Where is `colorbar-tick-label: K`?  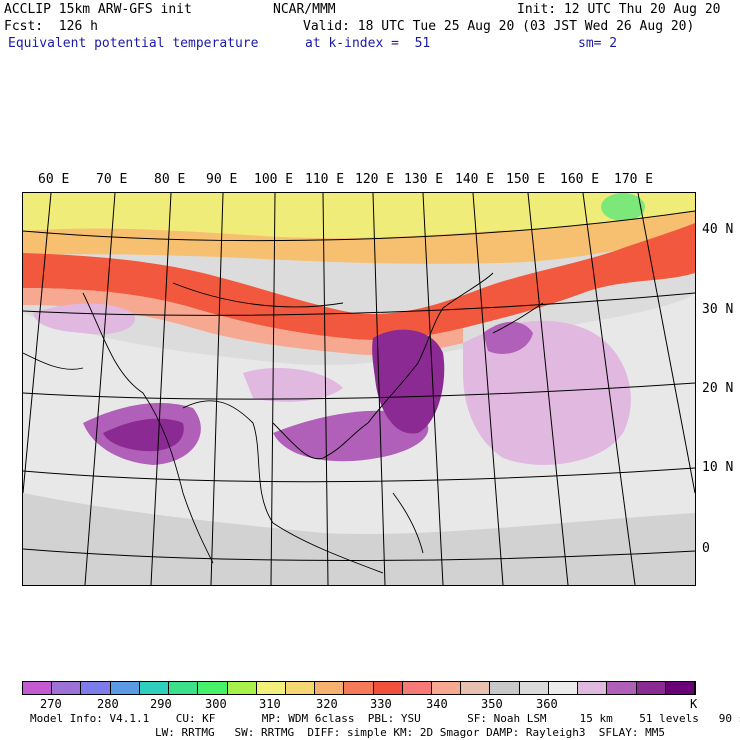
colorbar-tick-label: K is located at coordinates (694, 704).